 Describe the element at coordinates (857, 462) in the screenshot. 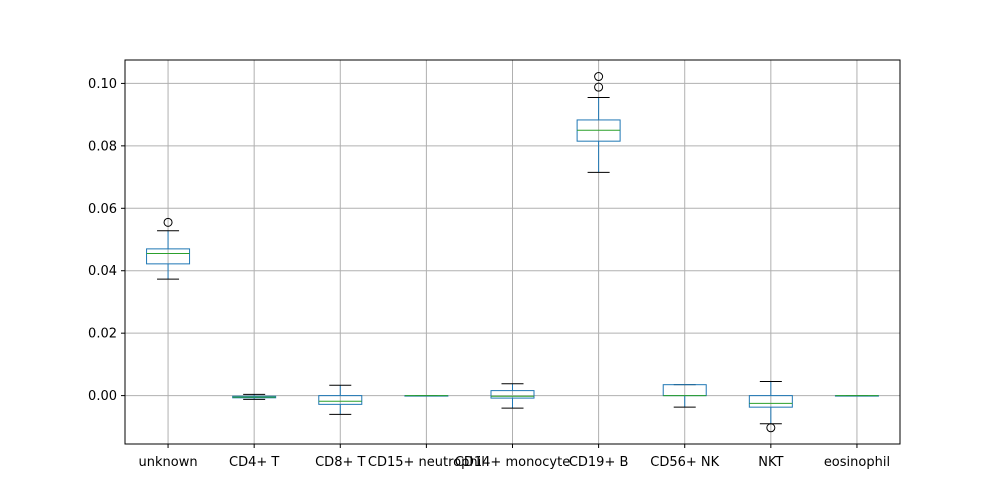

I see `x-tick-label: eosinophil` at that location.